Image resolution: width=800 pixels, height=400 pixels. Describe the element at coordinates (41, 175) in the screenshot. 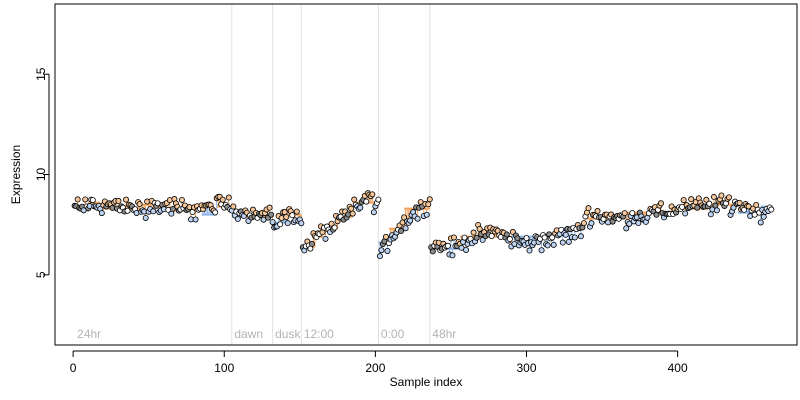

I see `y-tick-label: 10` at that location.